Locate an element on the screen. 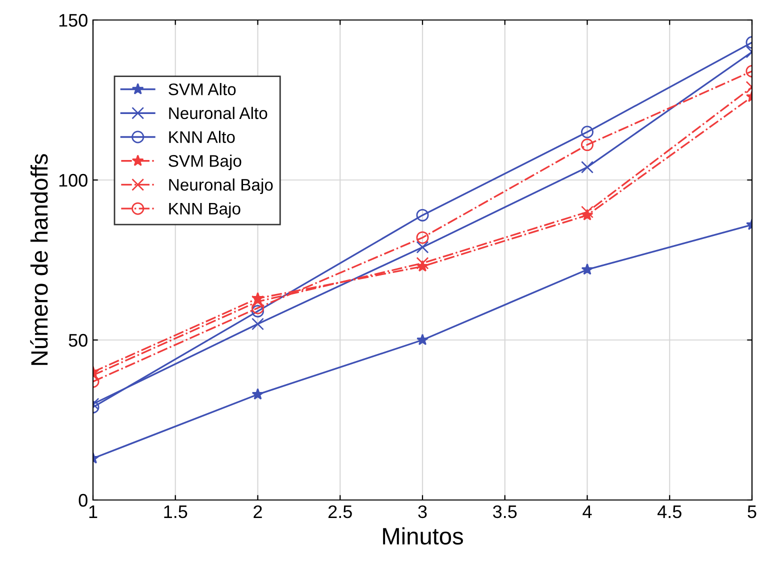 This screenshot has width=781, height=572. x-tick-label: 3.5 is located at coordinates (505, 511).